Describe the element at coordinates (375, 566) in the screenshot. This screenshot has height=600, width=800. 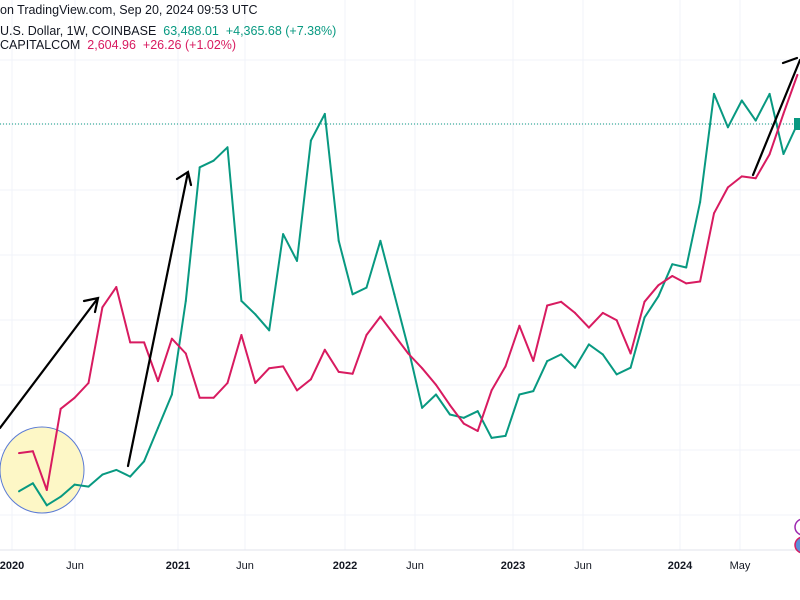
I see `time-axis: 2020 Jun 2021 Jun 2022 Jun 2023 Jun 2024 May` at that location.